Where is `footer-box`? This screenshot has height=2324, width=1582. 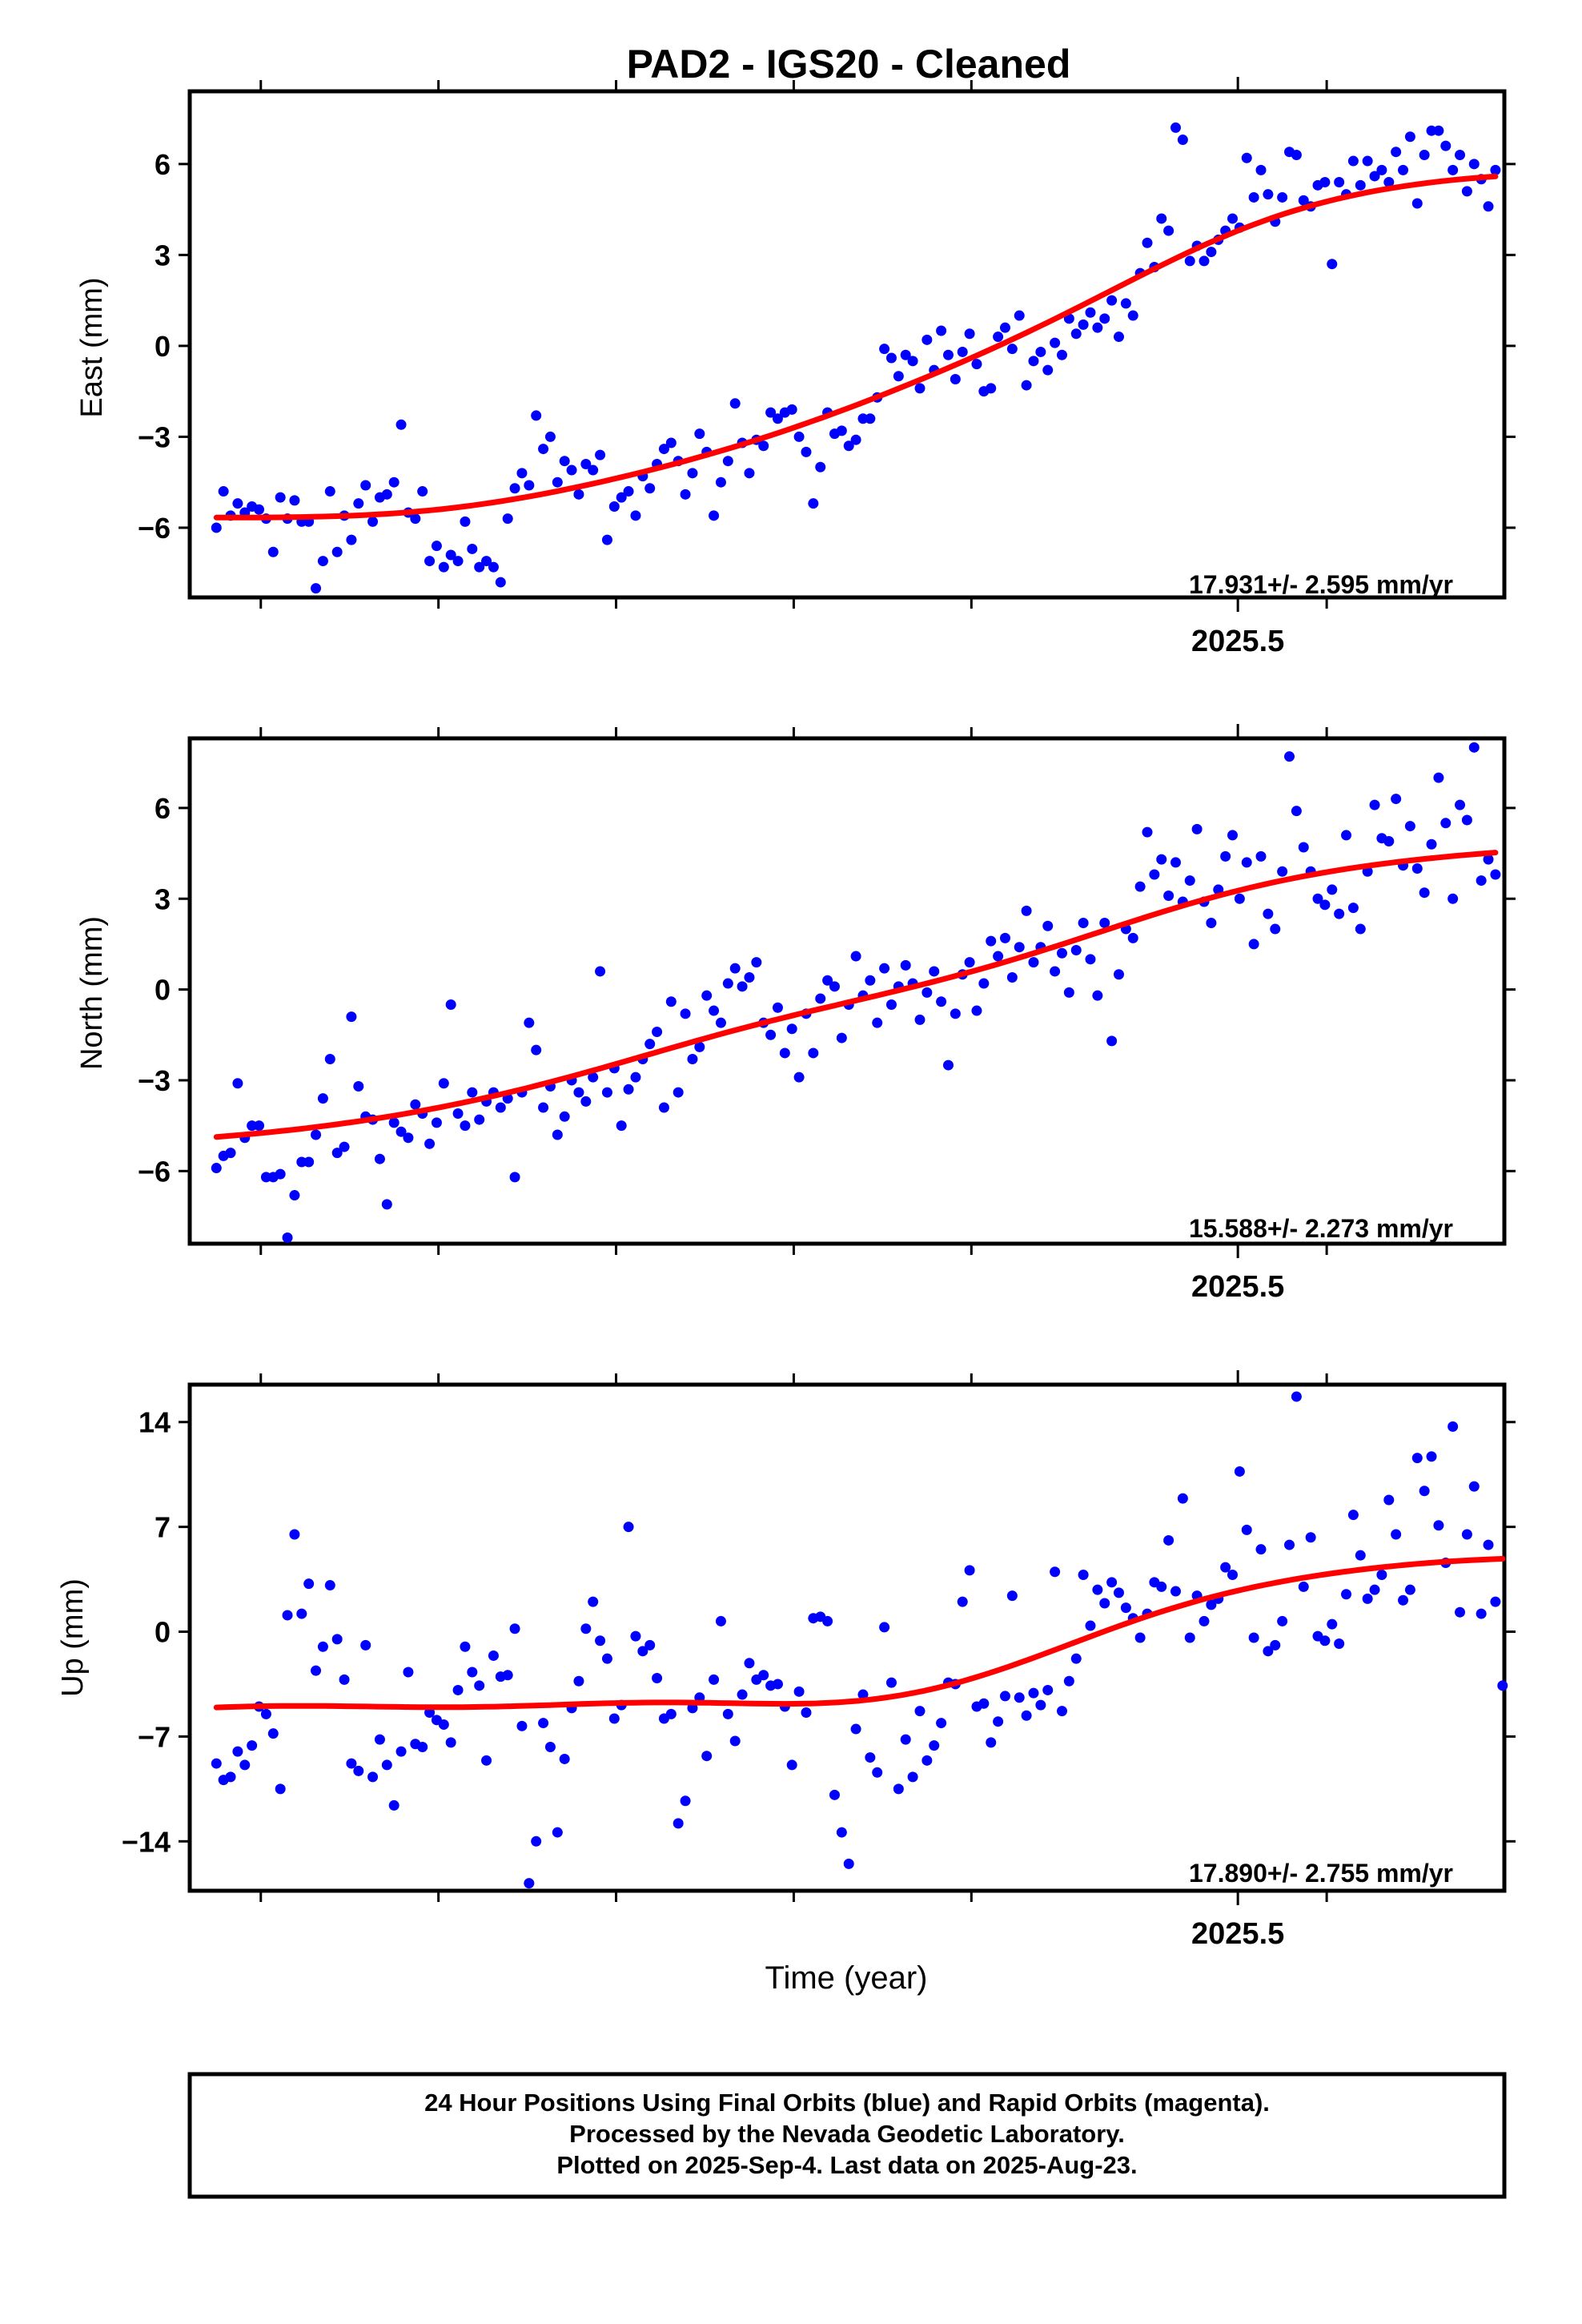 footer-box is located at coordinates (847, 2135).